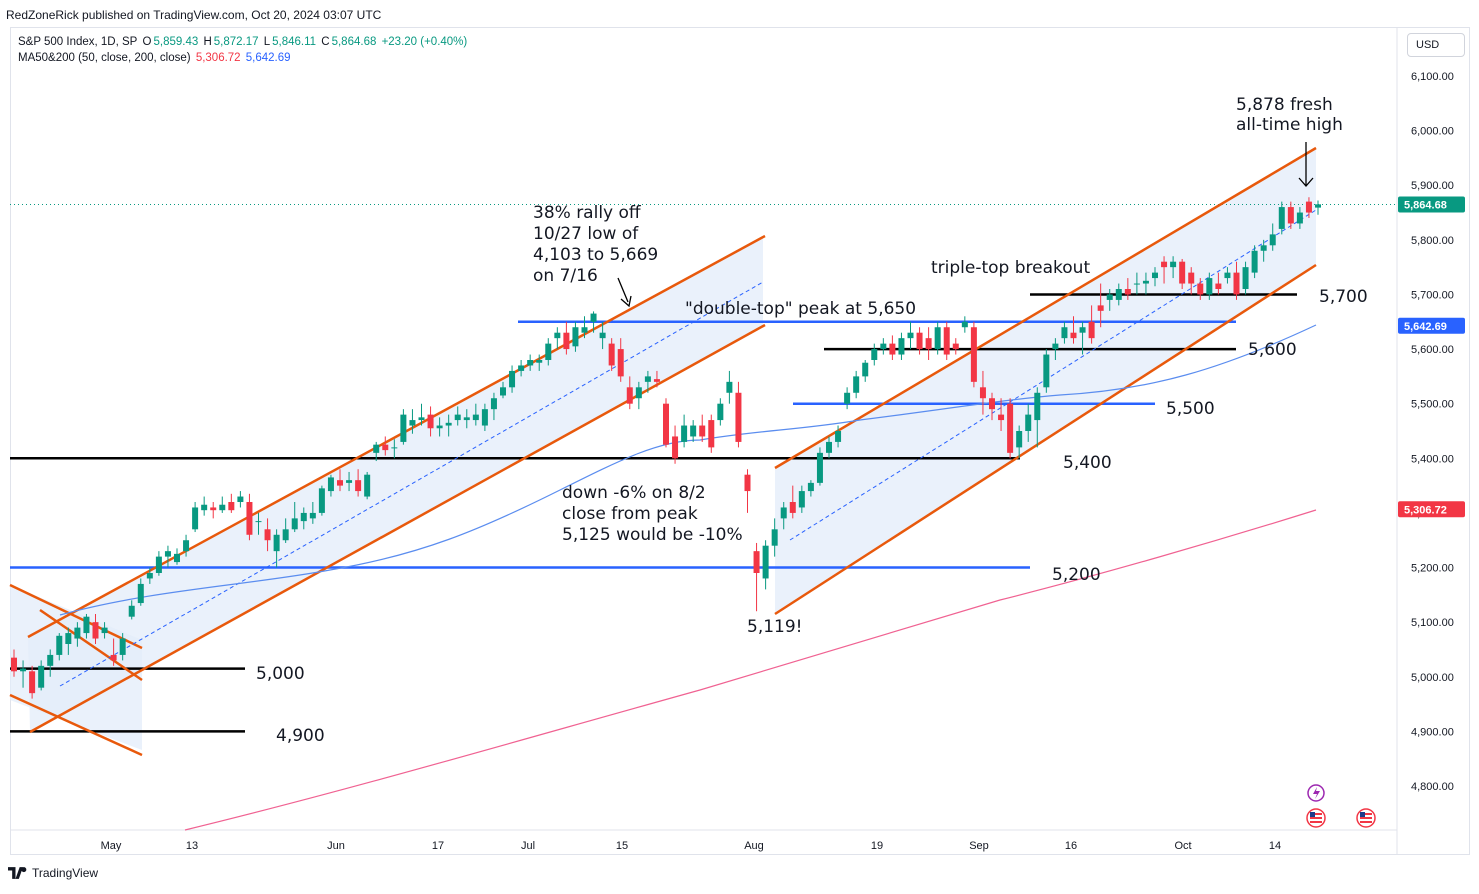  What do you see at coordinates (595, 255) in the screenshot?
I see `rally-annotation-line: 4,103 to 5,669` at bounding box center [595, 255].